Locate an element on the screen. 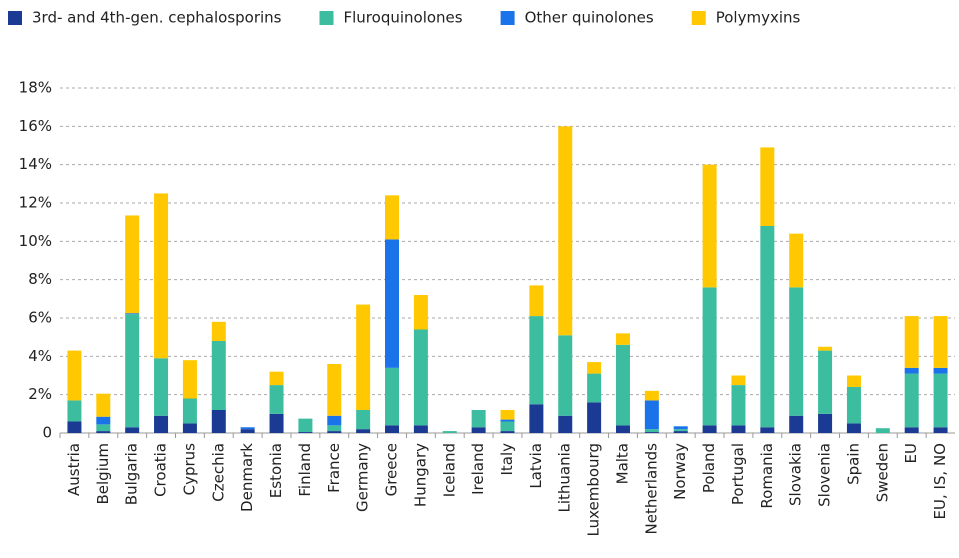  x-tick-label: Portugal is located at coordinates (738, 474).